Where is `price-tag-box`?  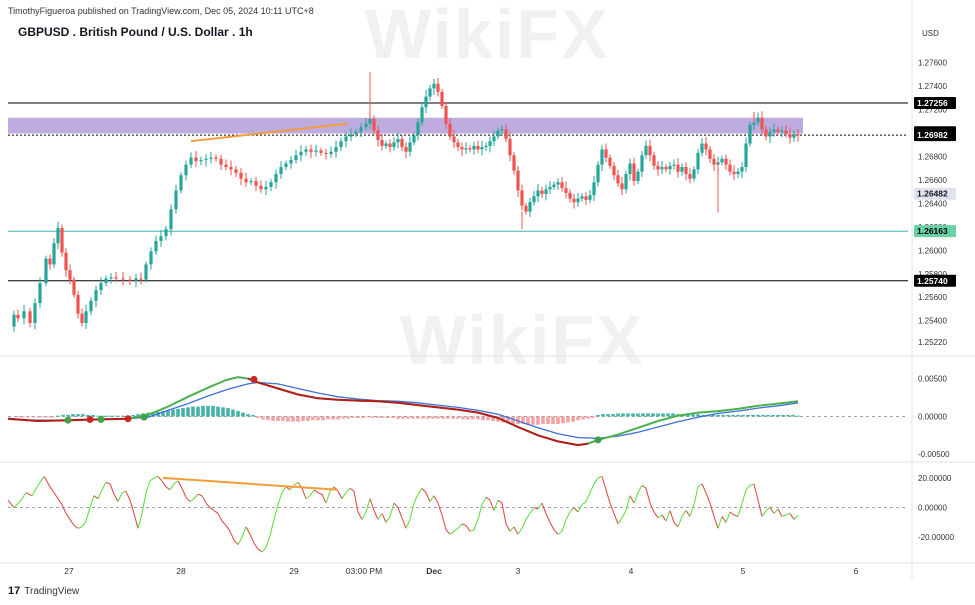 price-tag-box is located at coordinates (935, 280).